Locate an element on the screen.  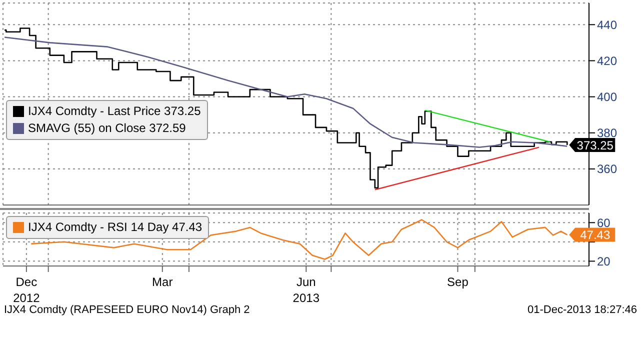
y-tick-label: 60 is located at coordinates (604, 223).